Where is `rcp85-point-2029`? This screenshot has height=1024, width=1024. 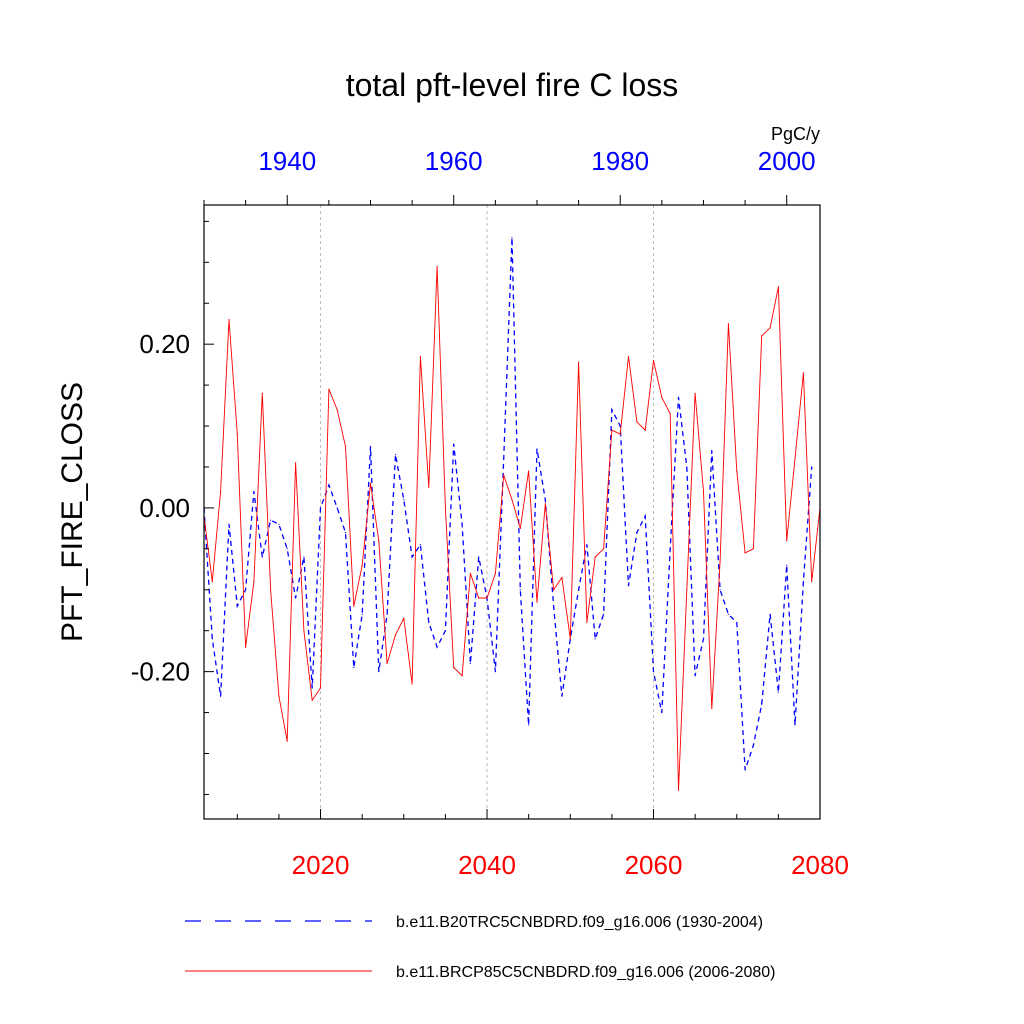
rcp85-point-2029 is located at coordinates (395, 635).